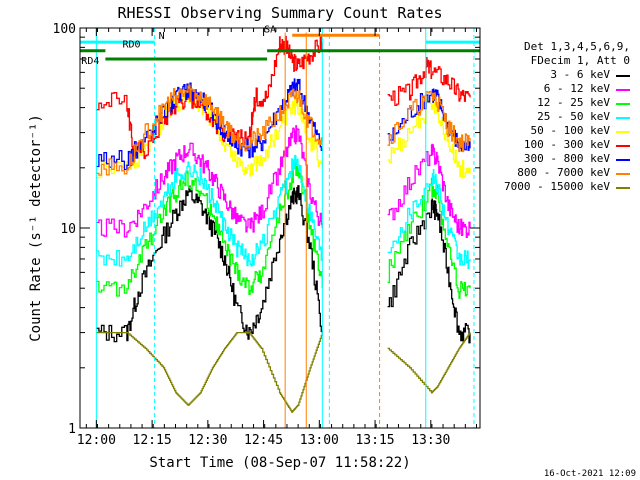  What do you see at coordinates (566, 158) in the screenshot?
I see `legend-entry-label: 300 - 800 keV` at bounding box center [566, 158].